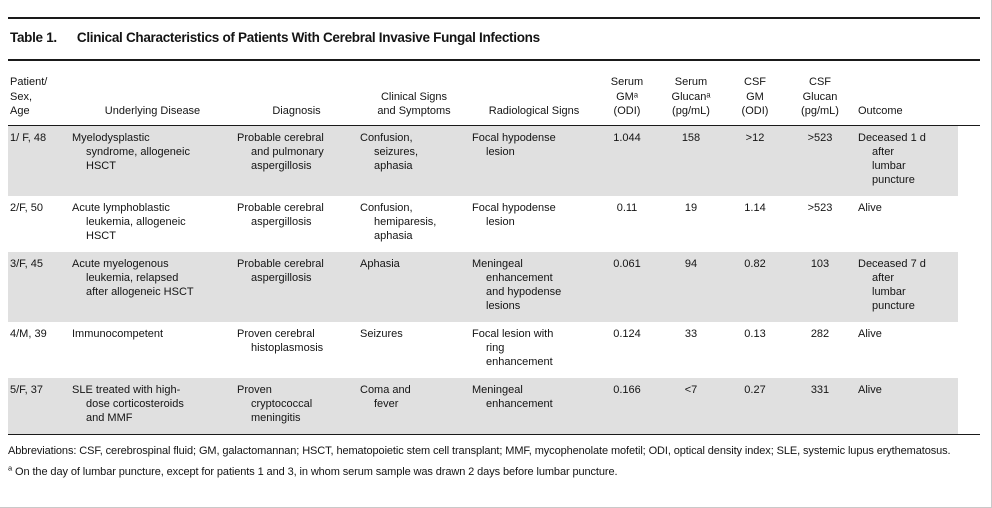 Image resolution: width=992 pixels, height=508 pixels. What do you see at coordinates (275, 403) in the screenshot?
I see `cell-diagnosis: Proven cryptococcal meningitis` at bounding box center [275, 403].